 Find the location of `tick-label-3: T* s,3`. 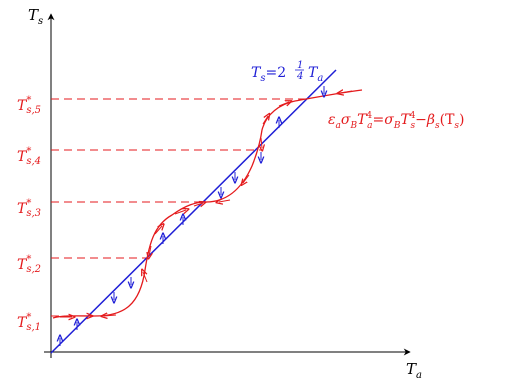

tick-label-3: T* s,3 is located at coordinates (29, 208).